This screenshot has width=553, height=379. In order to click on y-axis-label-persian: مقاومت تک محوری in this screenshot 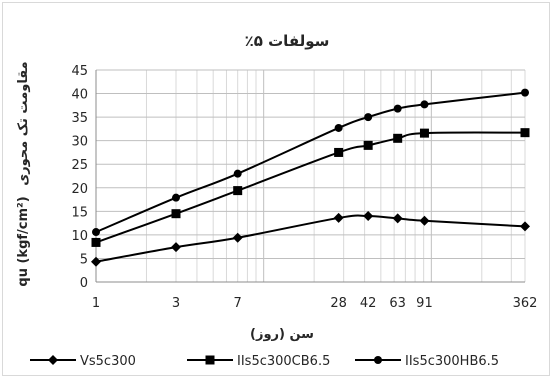, I will do `click(23, 123)`.